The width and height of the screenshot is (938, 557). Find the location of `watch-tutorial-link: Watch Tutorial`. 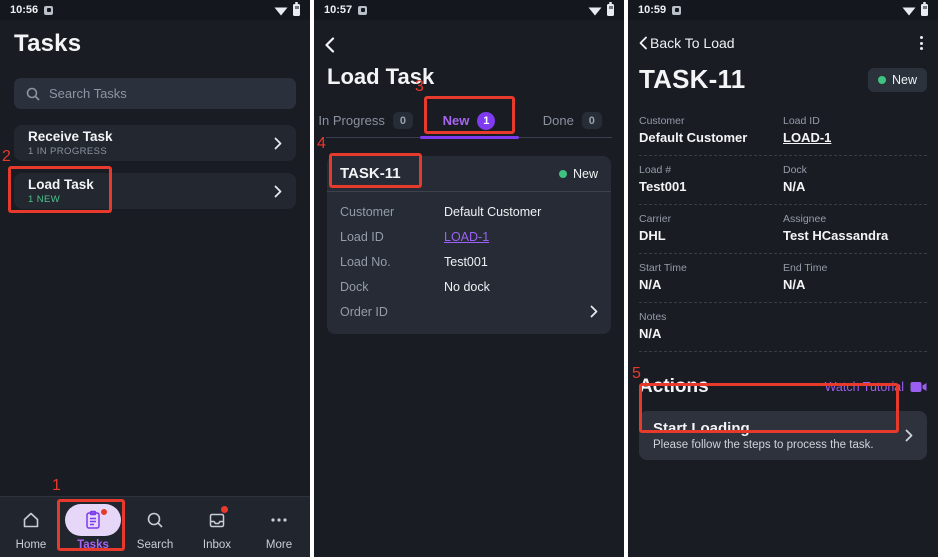

watch-tutorial-link: Watch Tutorial is located at coordinates (876, 387).